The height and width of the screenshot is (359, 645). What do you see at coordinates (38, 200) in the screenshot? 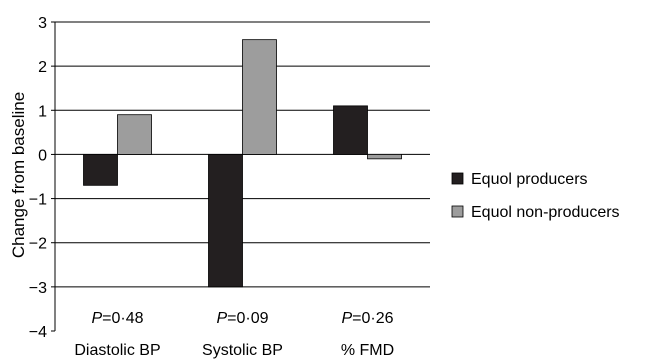
I see `y-tick-label: −1` at bounding box center [38, 200].